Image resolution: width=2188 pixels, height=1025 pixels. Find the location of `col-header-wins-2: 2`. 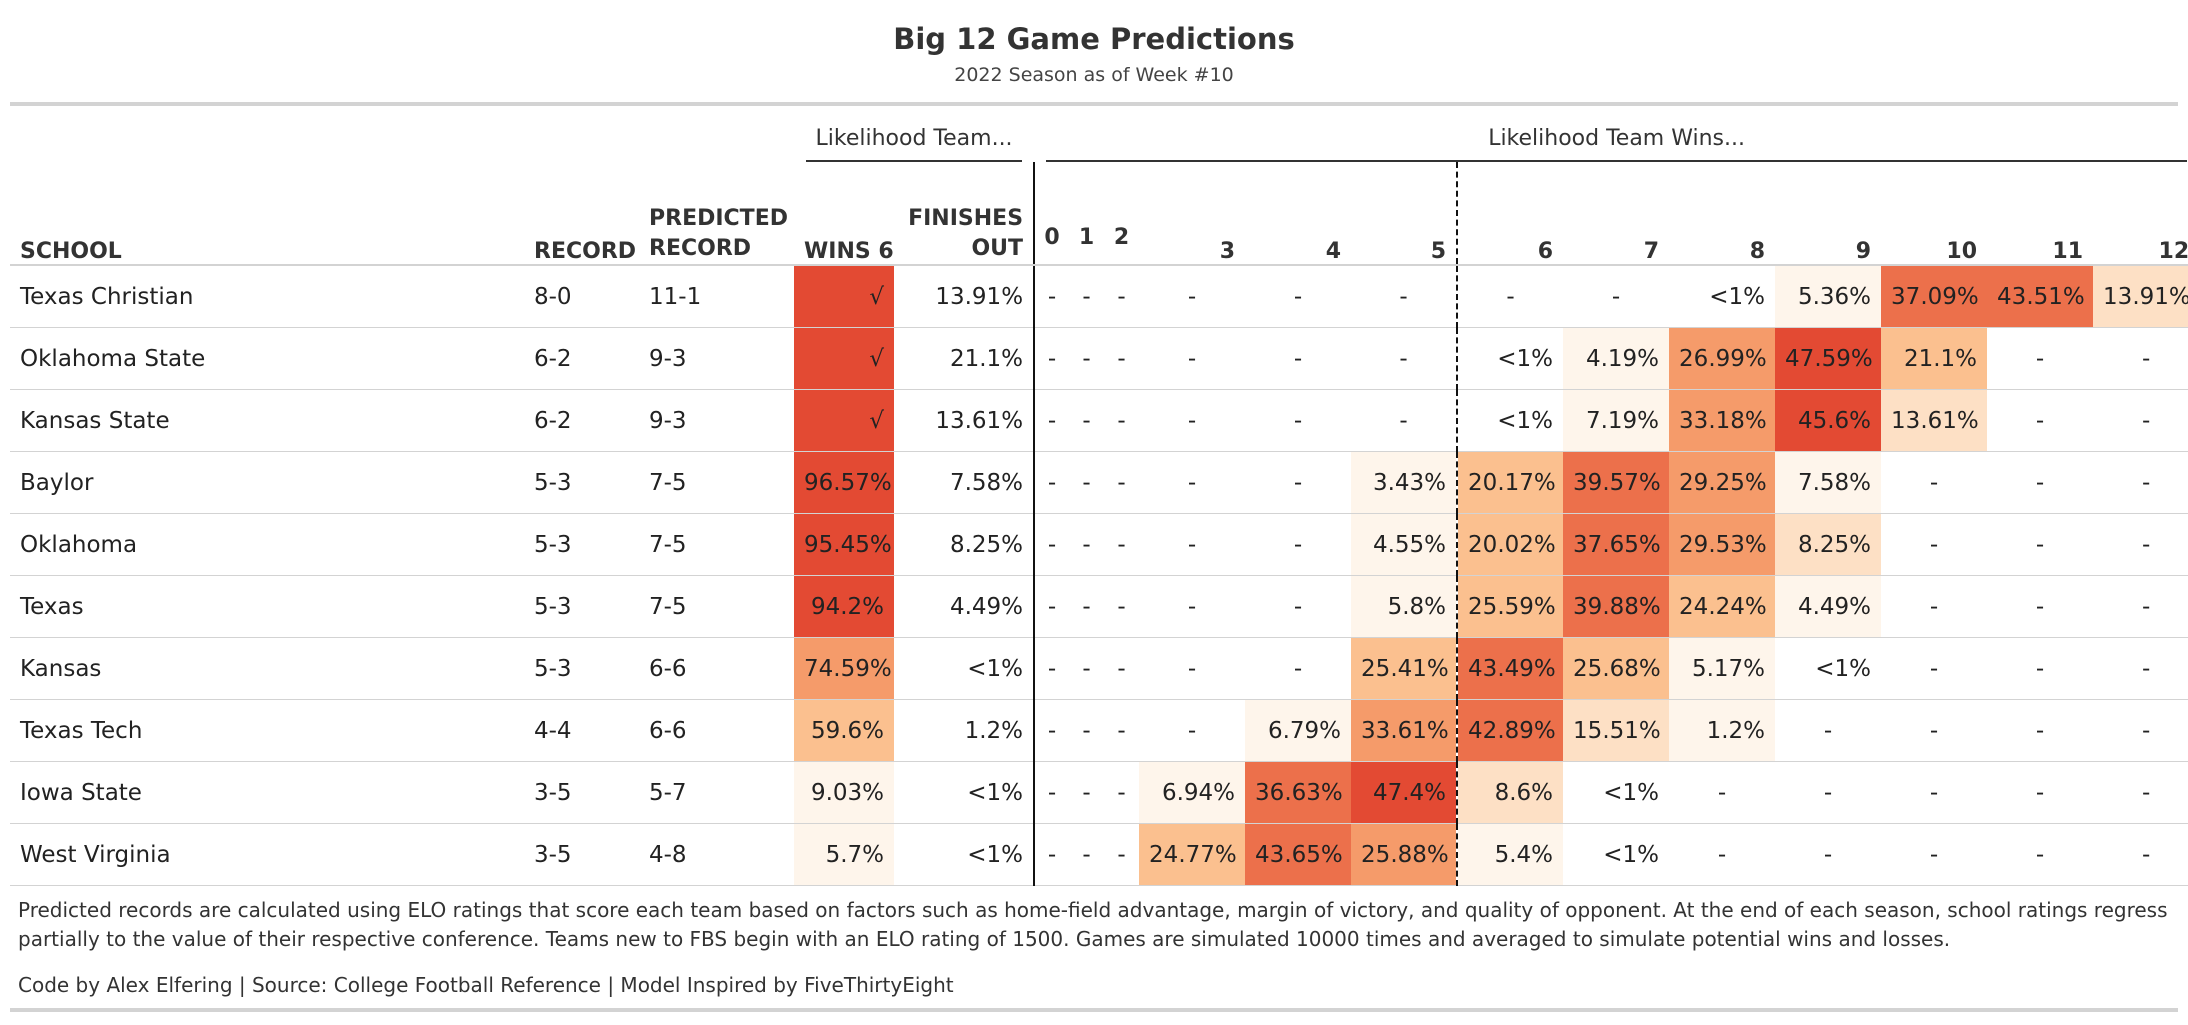

col-header-wins-2: 2 is located at coordinates (1122, 214).